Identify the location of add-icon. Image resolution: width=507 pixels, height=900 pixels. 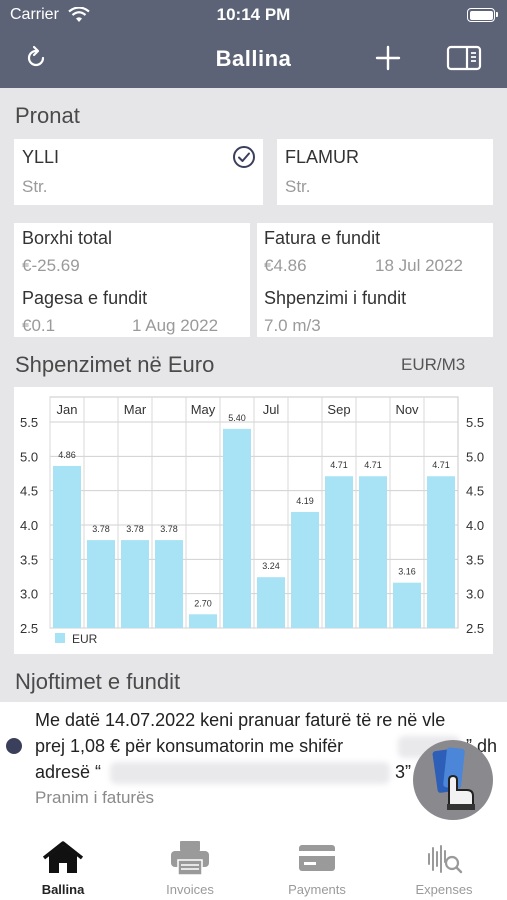
(388, 58).